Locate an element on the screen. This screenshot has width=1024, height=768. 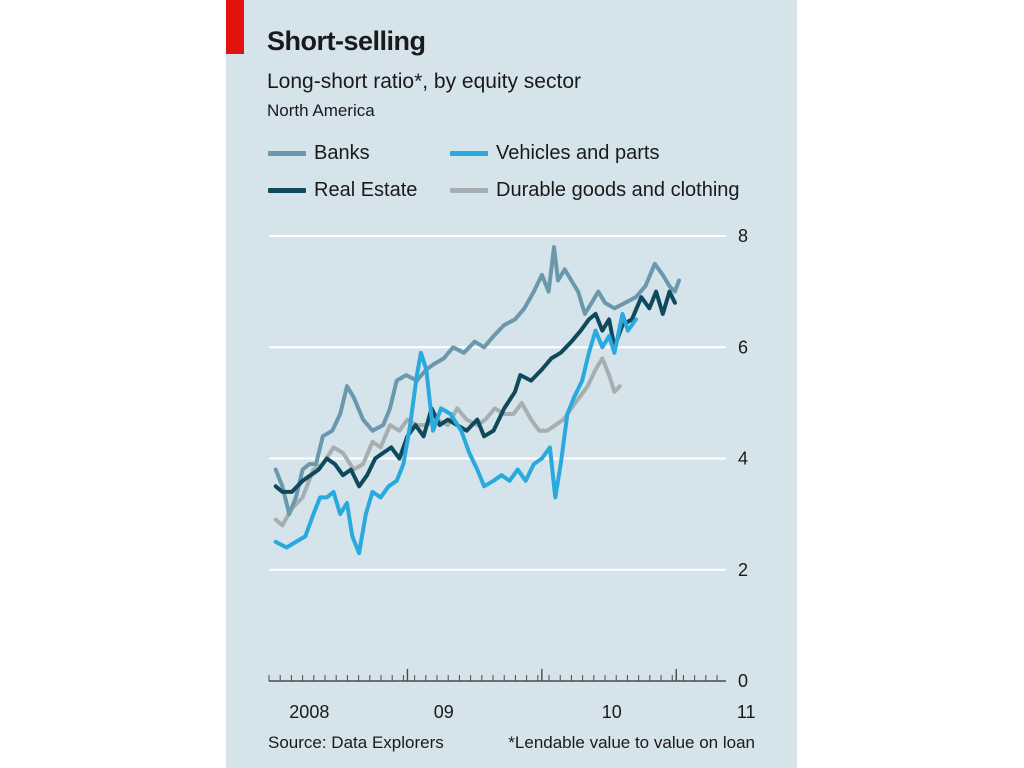
legend-label-durable: Durable goods and clothing is located at coordinates (618, 189).